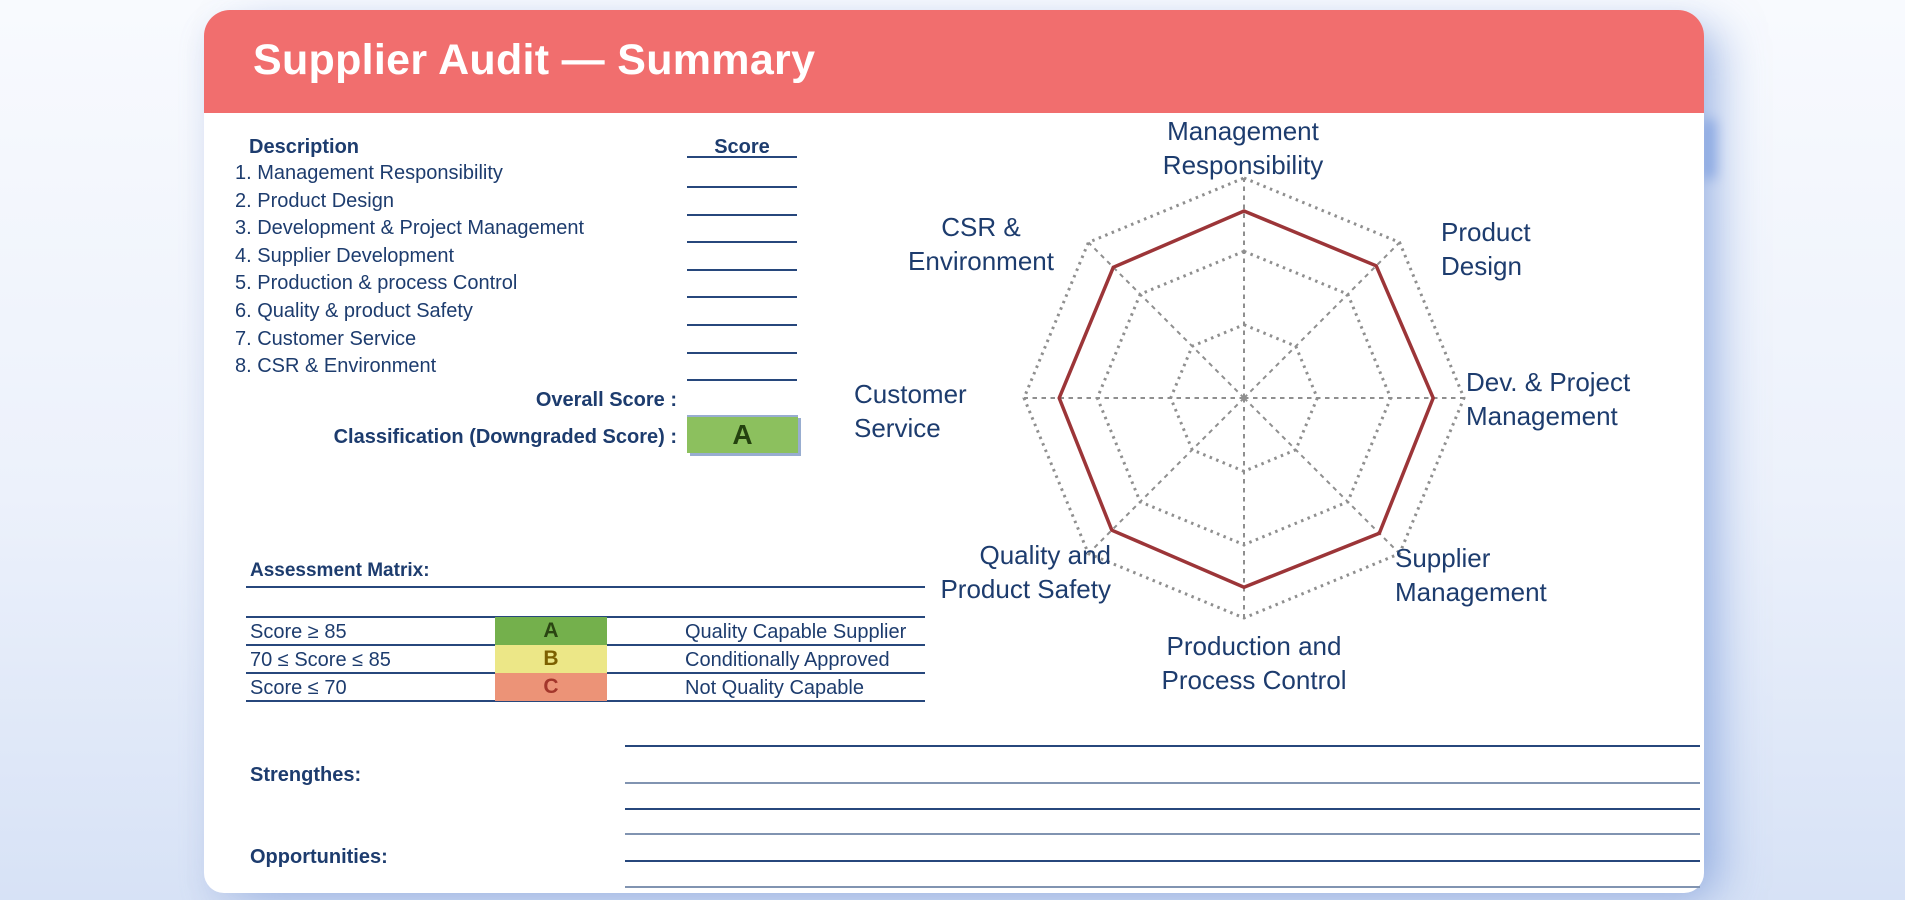 The width and height of the screenshot is (1905, 900). What do you see at coordinates (345, 255) in the screenshot?
I see `list-item: 4. Supplier Development` at bounding box center [345, 255].